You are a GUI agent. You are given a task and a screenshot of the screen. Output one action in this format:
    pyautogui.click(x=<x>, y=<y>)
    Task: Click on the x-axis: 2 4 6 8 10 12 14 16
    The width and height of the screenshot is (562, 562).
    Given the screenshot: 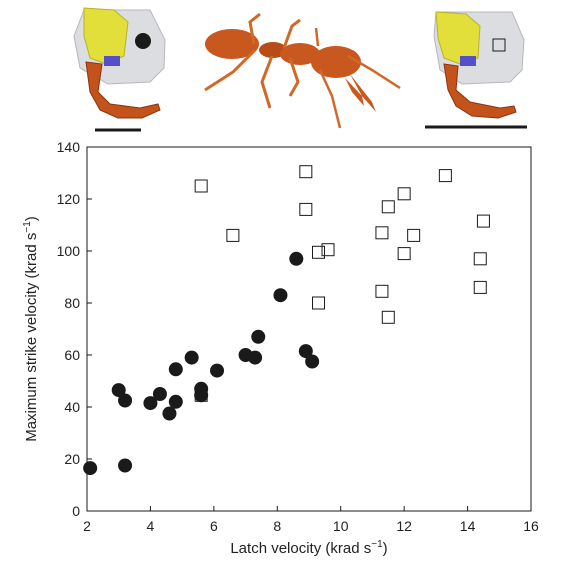 What is the action you would take?
    pyautogui.click(x=311, y=520)
    